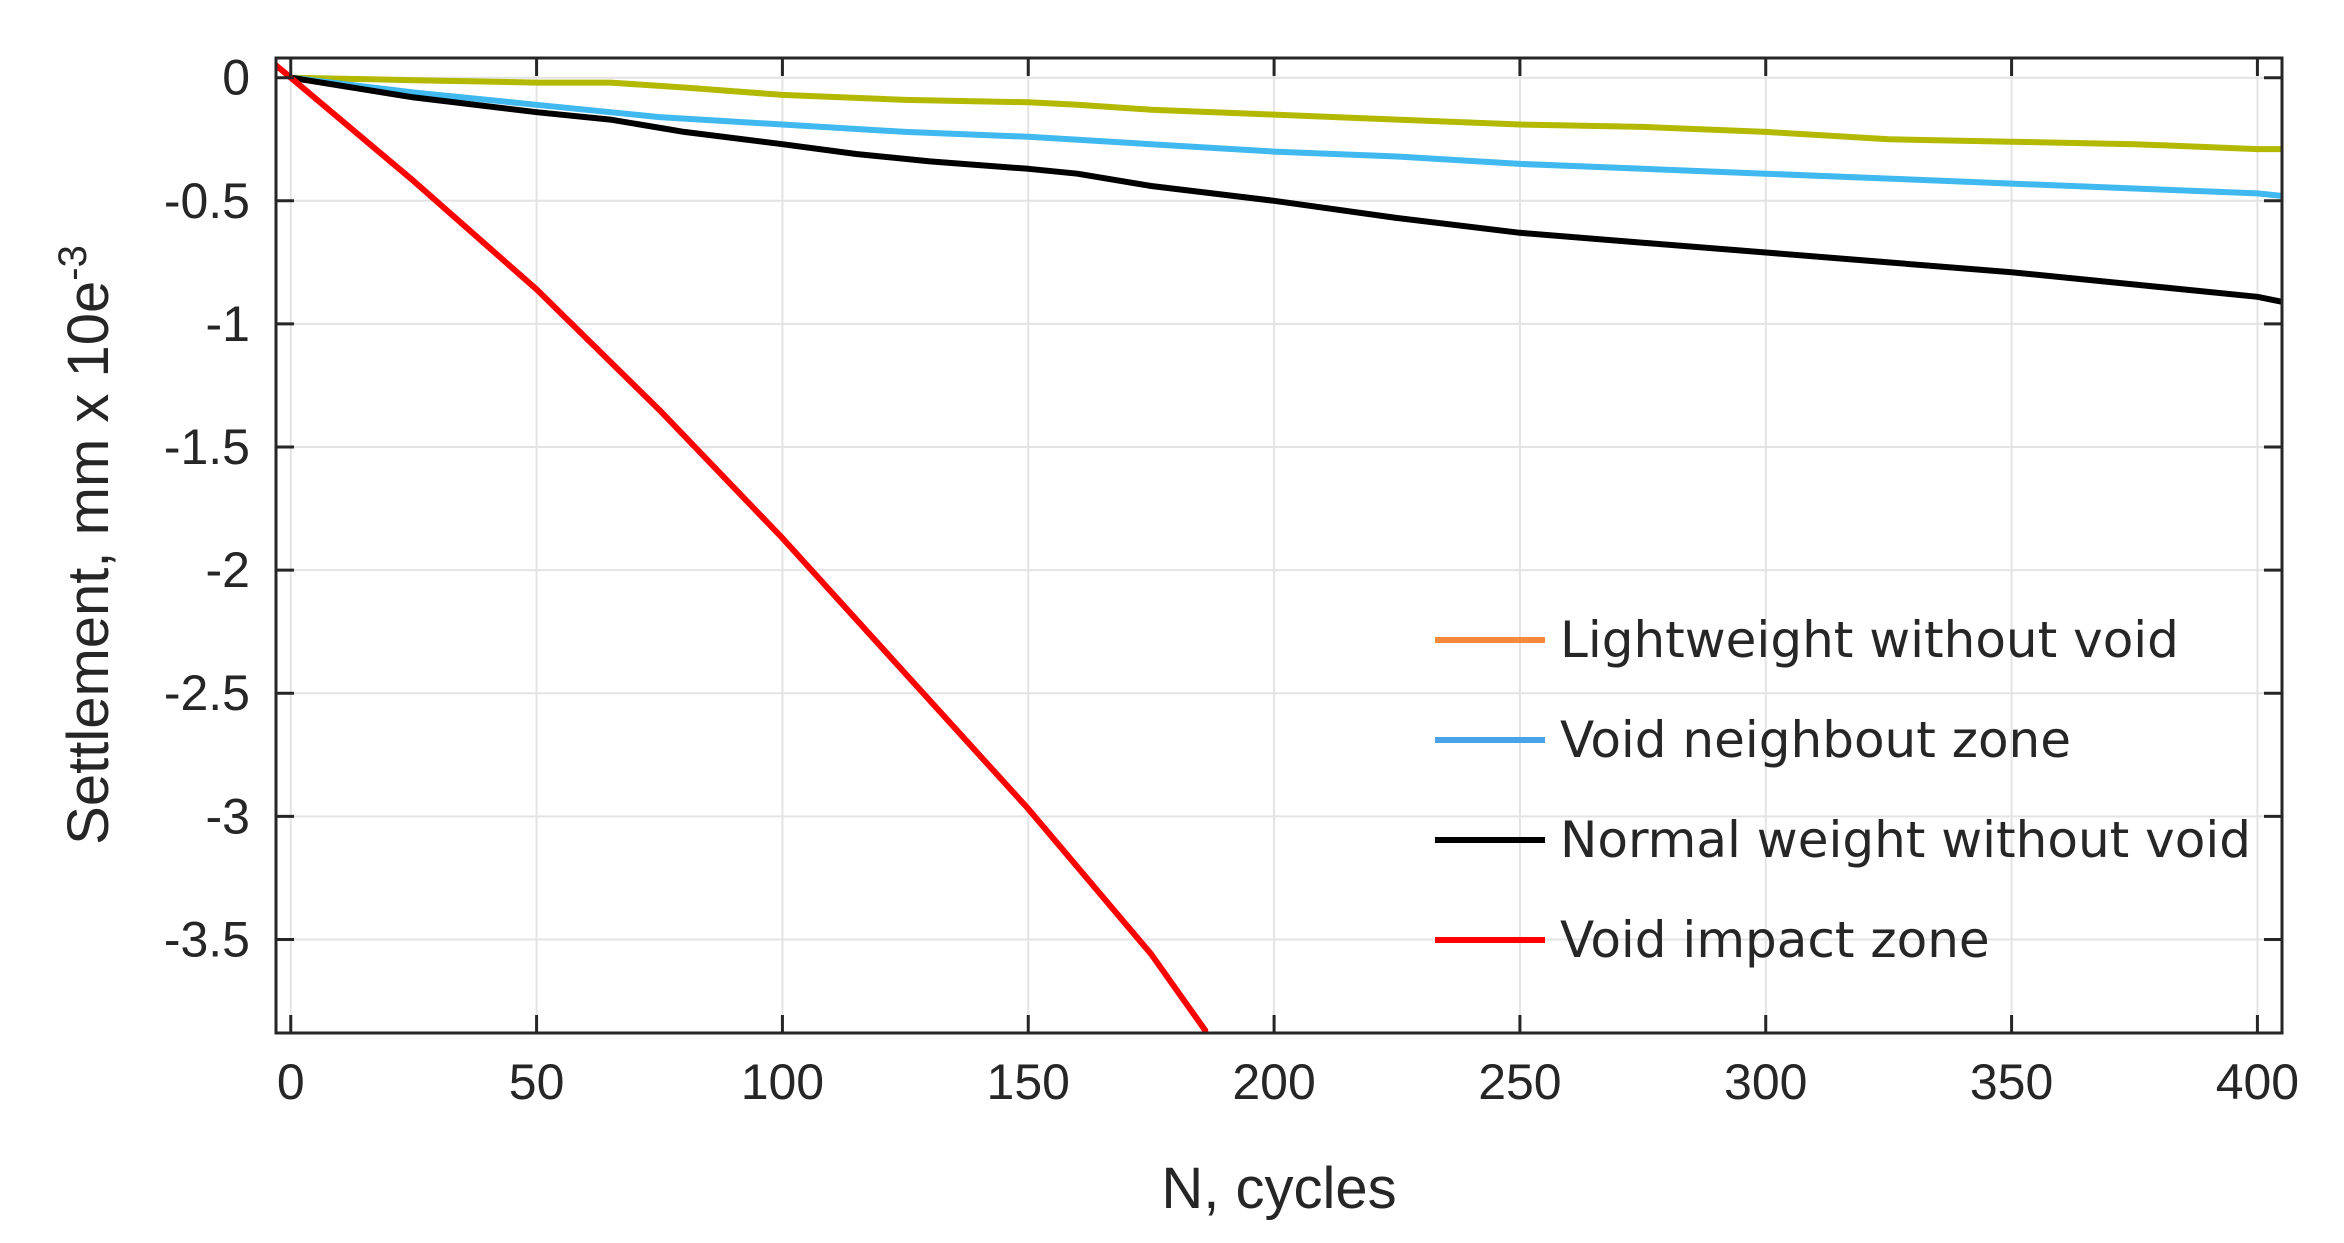 This screenshot has height=1243, width=2344. I want to click on y-axis-label-main: Settlement, mm x 10e, so click(88, 563).